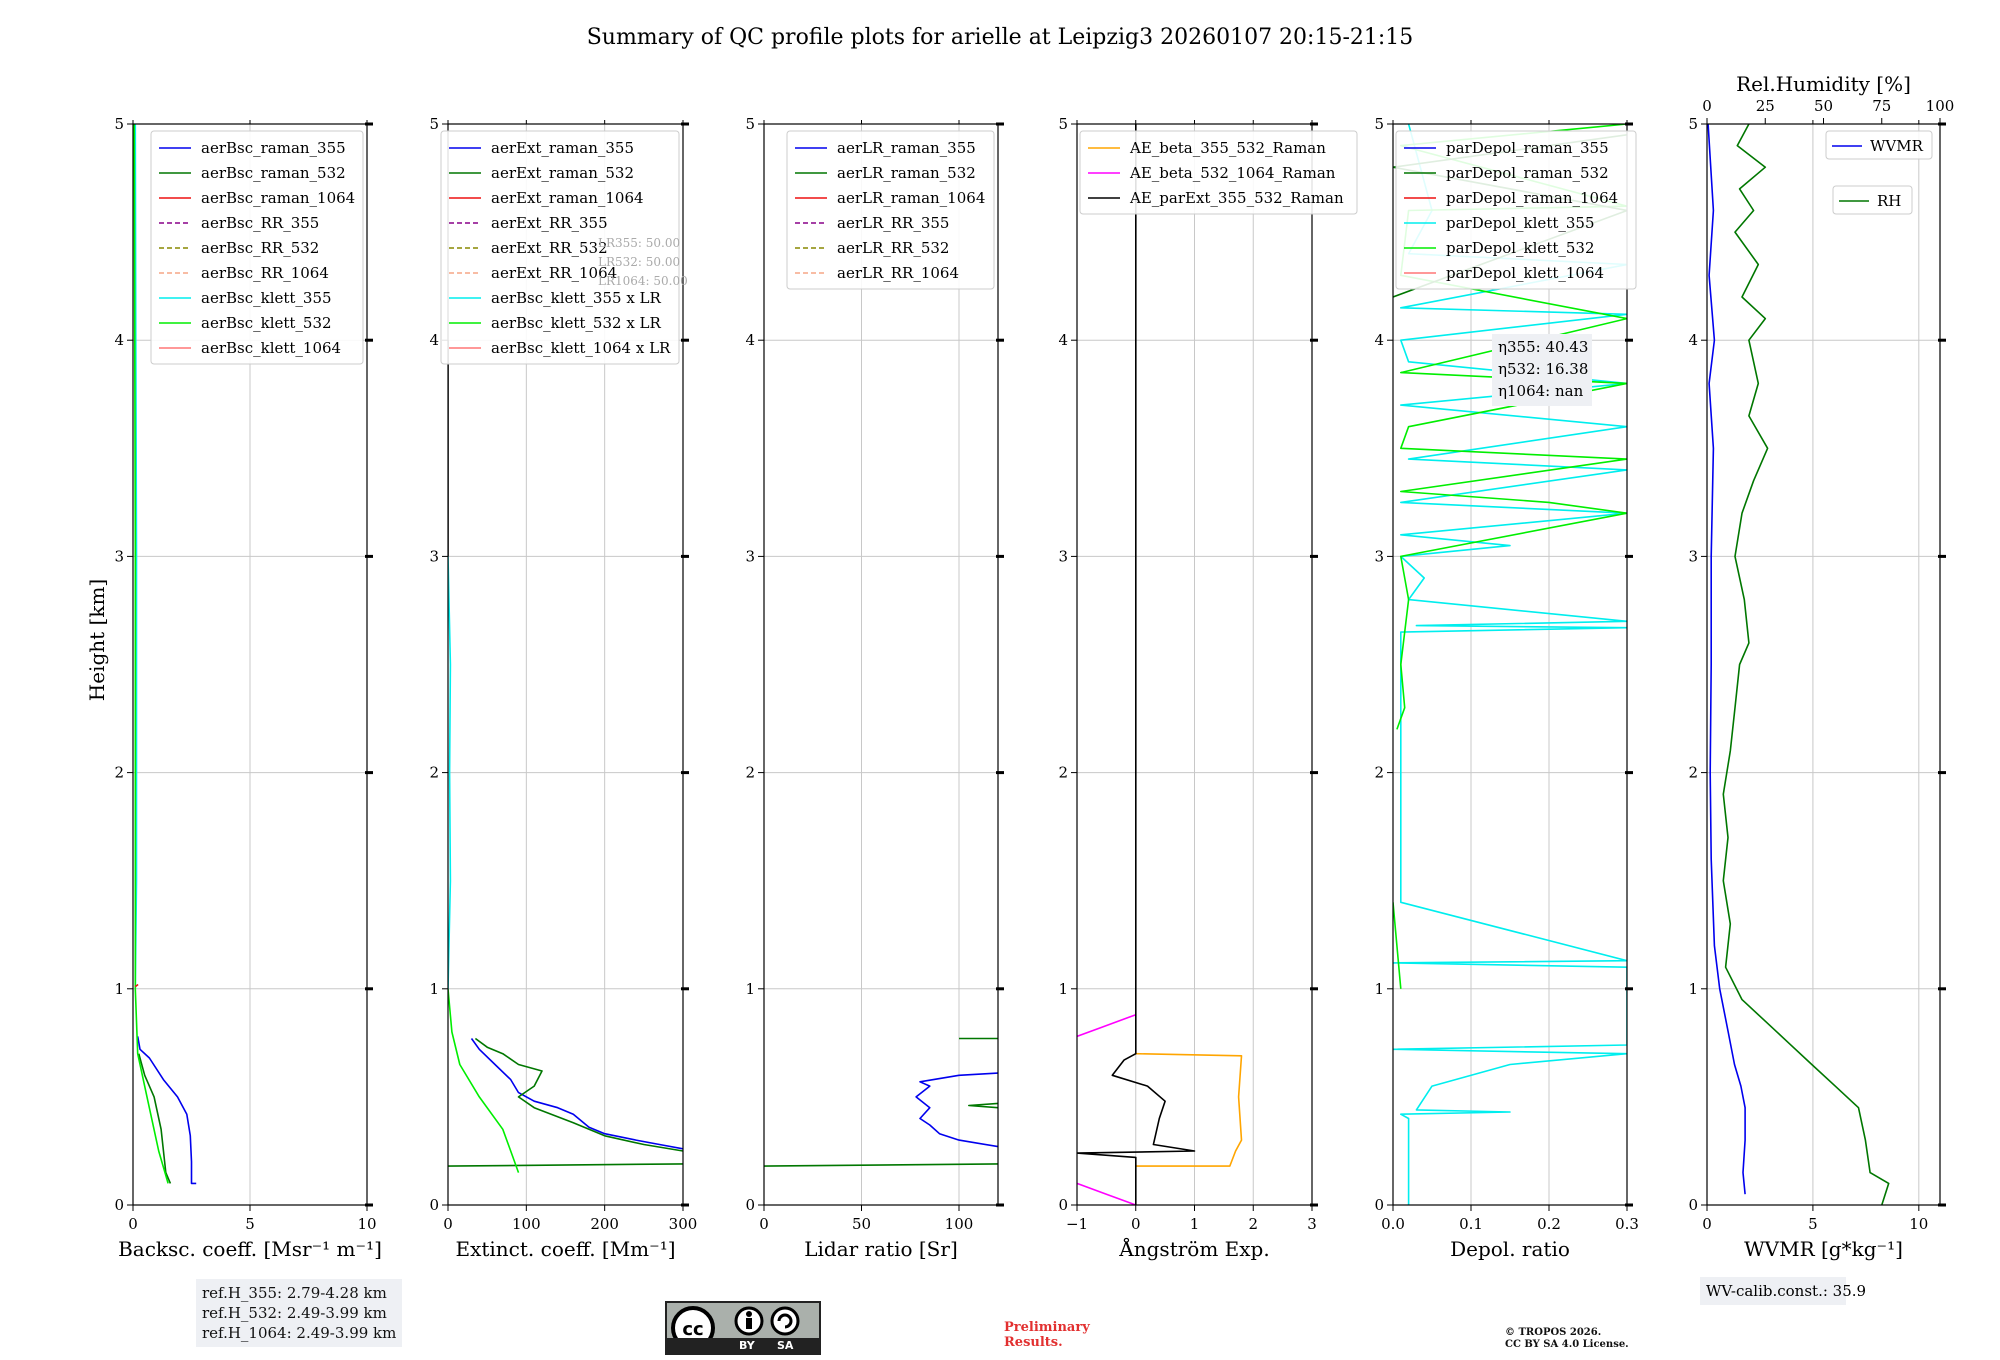 The image size is (2000, 1360). I want to click on legend-entry: AE_beta_532_1064_Raman, so click(1232, 173).